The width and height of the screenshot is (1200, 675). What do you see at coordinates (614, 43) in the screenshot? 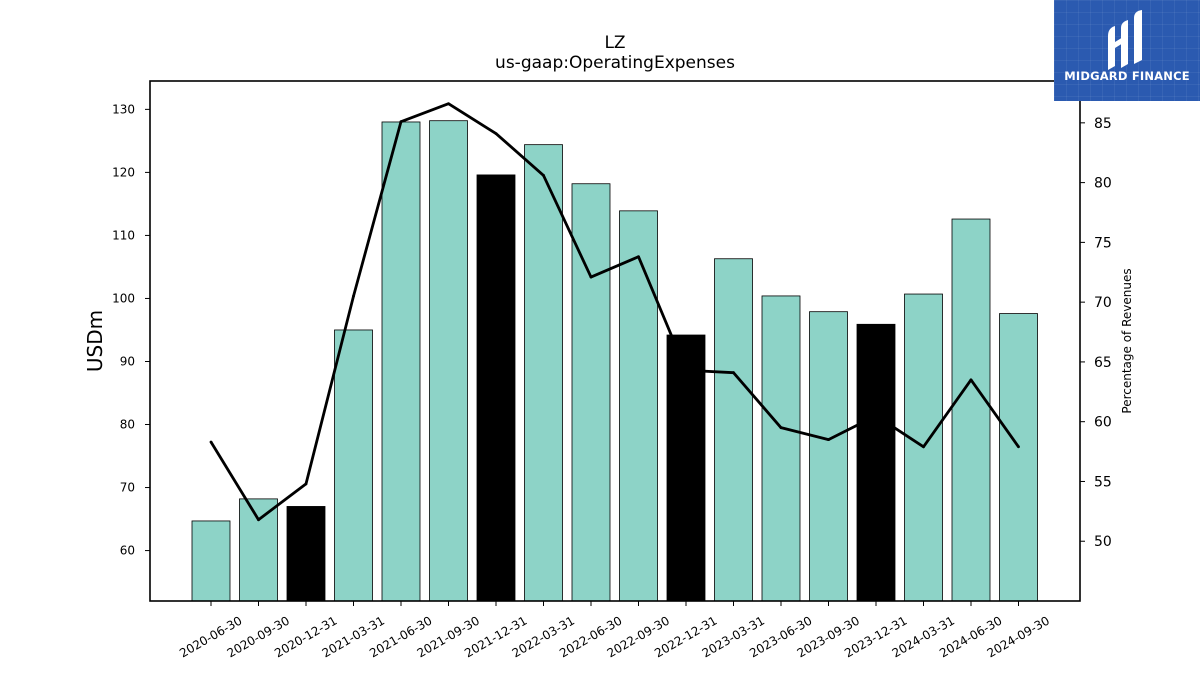
I see `chart-title: LZ` at bounding box center [614, 43].